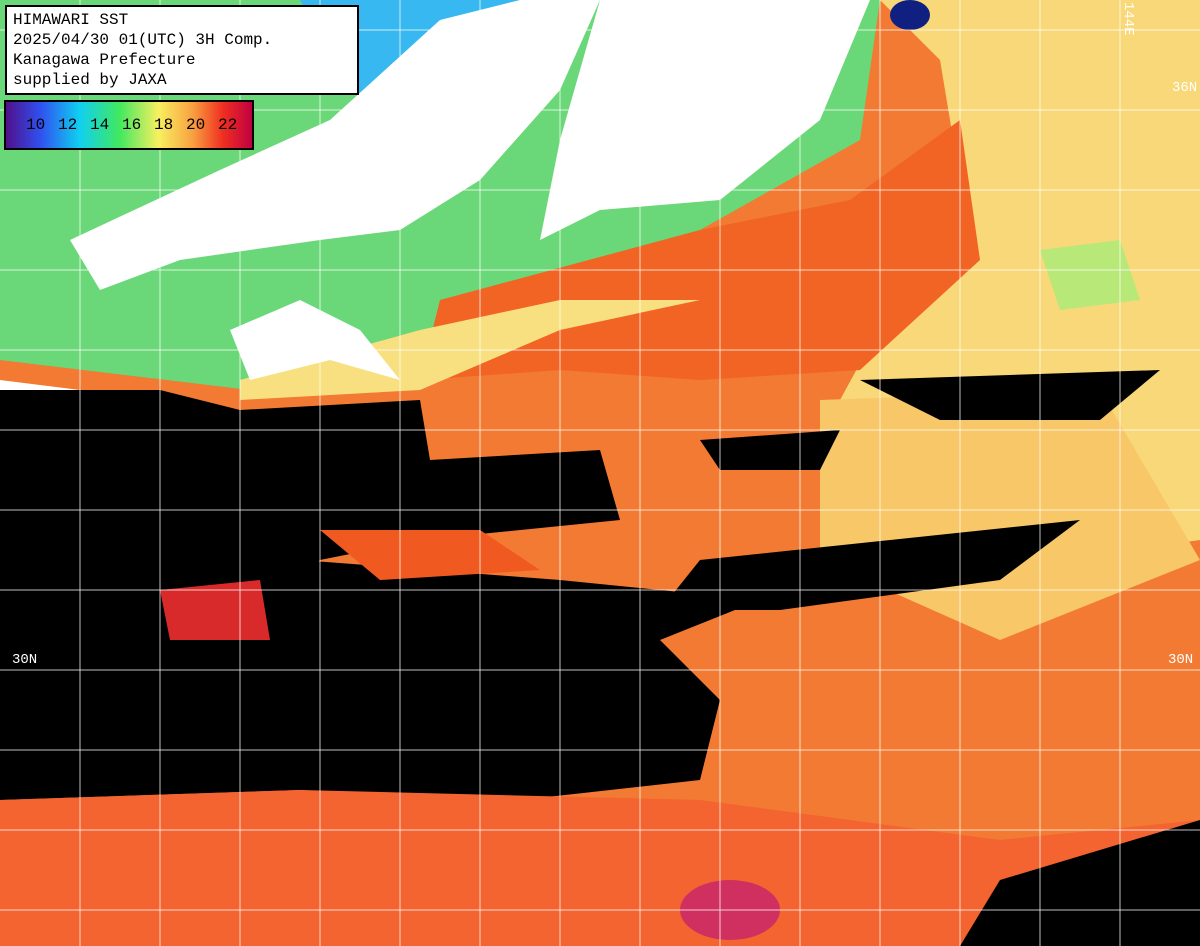  I want to click on legend-label: 22, so click(228, 125).